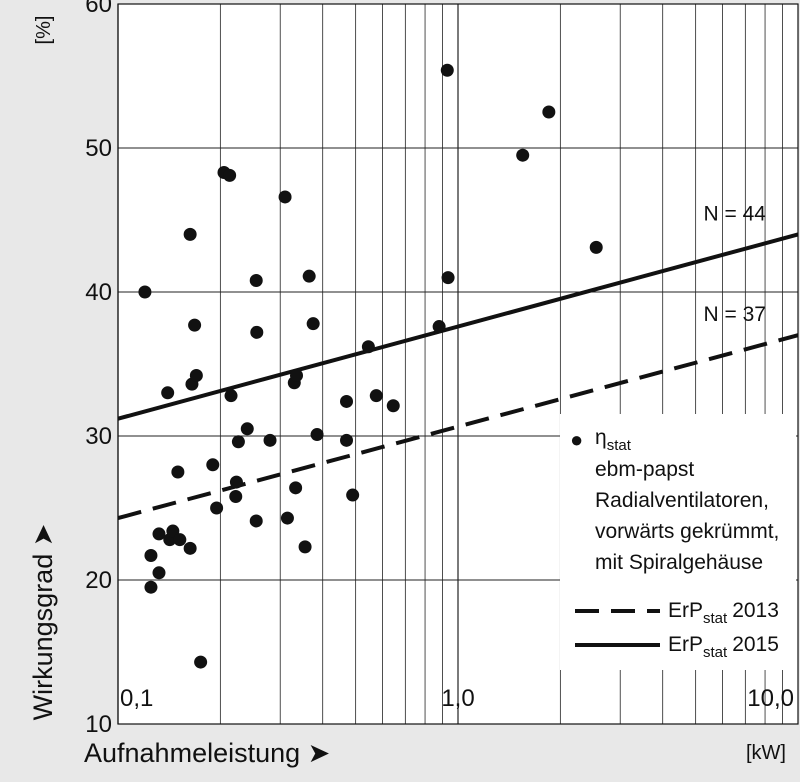 The image size is (800, 782). Describe the element at coordinates (679, 562) in the screenshot. I see `legend-desc-4: mit Spiralgehäuse` at that location.